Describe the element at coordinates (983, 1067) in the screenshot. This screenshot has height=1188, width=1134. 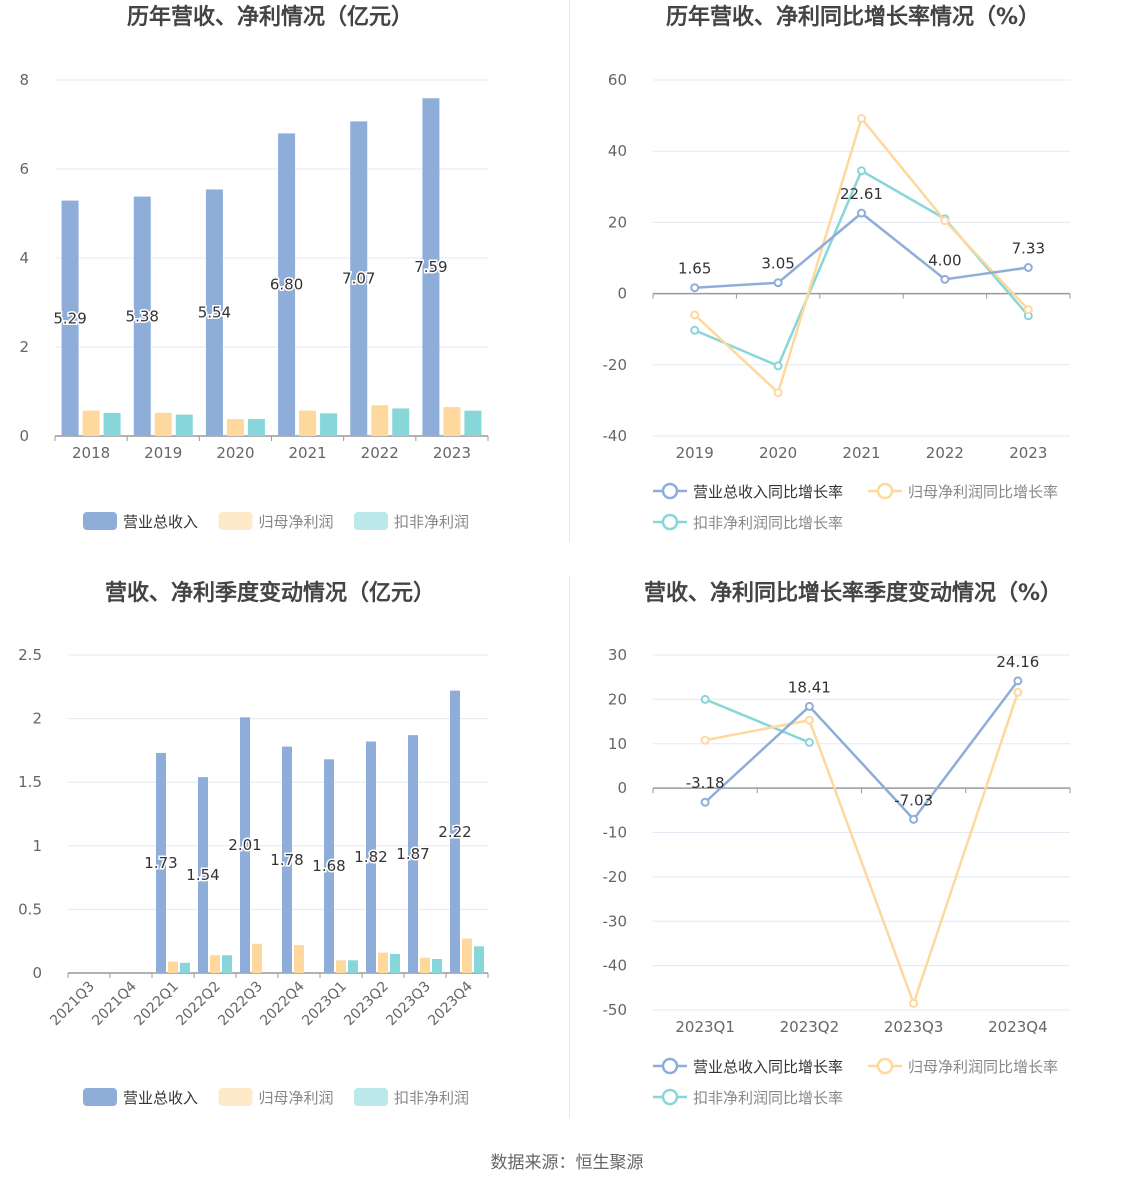
I see `legend-label: 归母净利润同比增长率` at that location.